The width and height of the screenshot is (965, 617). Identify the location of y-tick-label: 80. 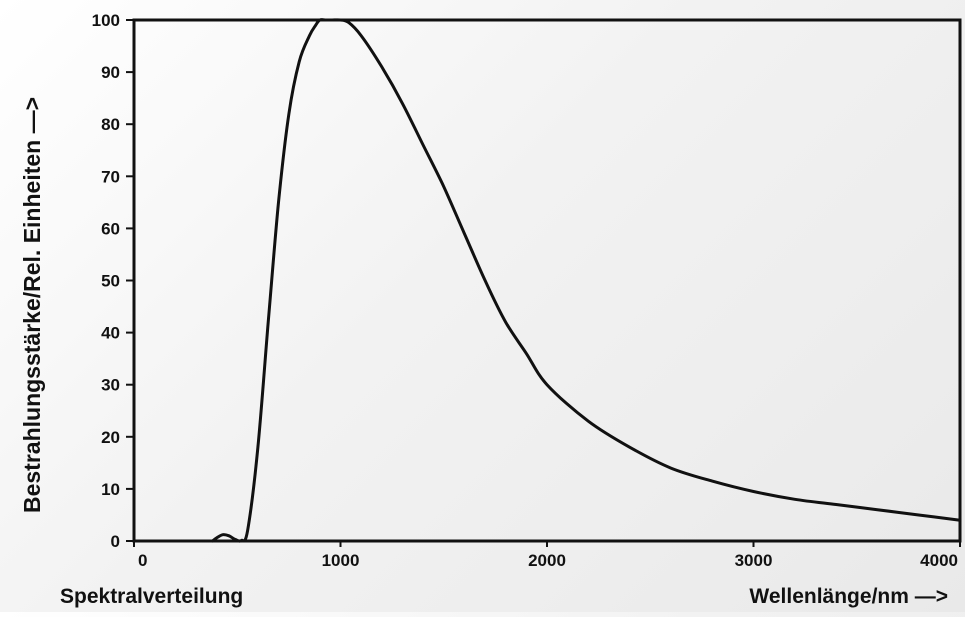
(110, 124).